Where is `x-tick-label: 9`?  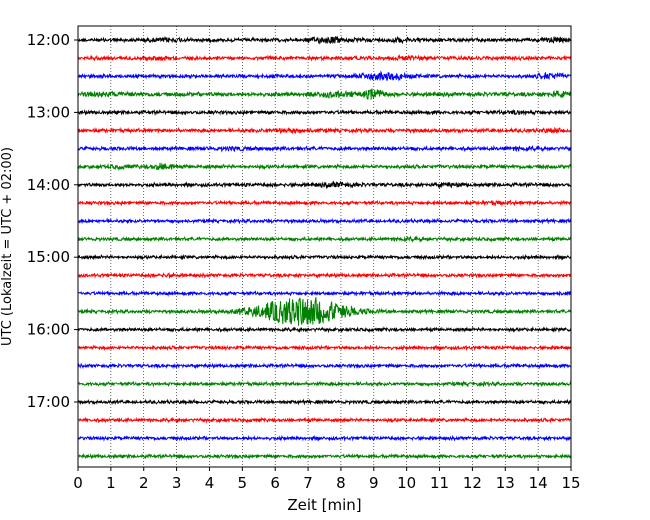 x-tick-label: 9 is located at coordinates (374, 483).